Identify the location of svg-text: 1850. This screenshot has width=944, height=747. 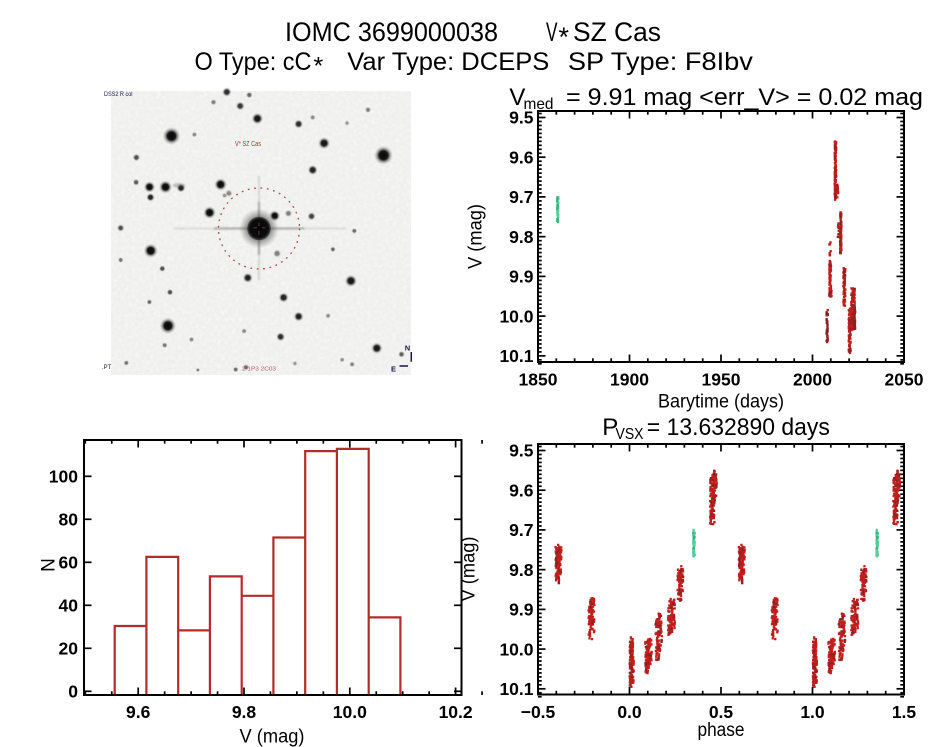
(538, 380).